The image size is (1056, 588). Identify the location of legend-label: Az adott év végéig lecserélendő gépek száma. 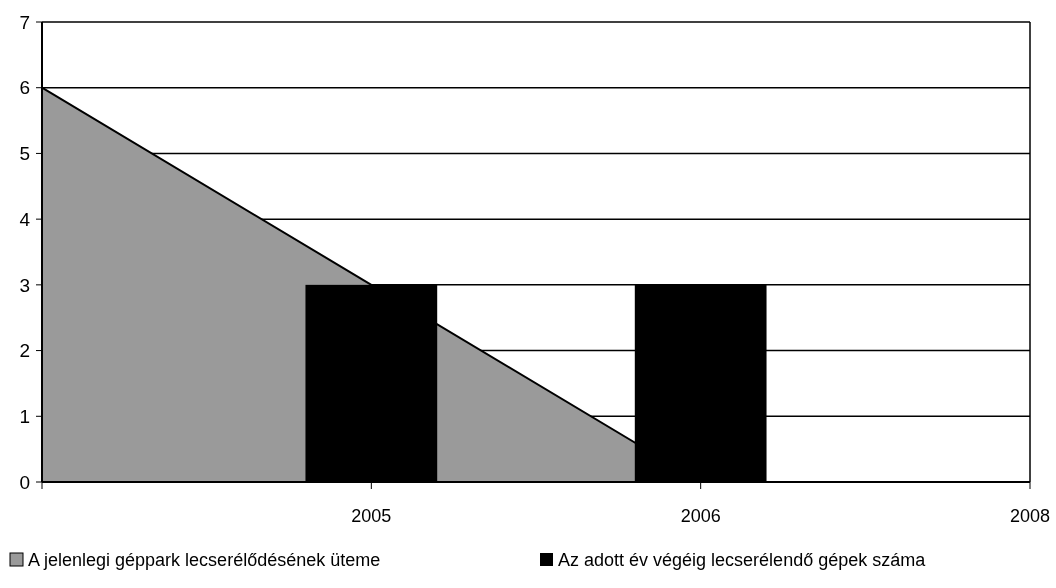
(742, 560).